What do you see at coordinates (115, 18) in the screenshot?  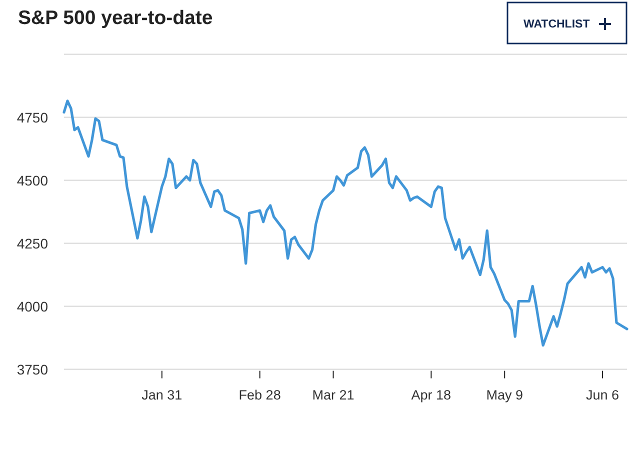 I see `chart-title: S&P 500 year-to-date` at bounding box center [115, 18].